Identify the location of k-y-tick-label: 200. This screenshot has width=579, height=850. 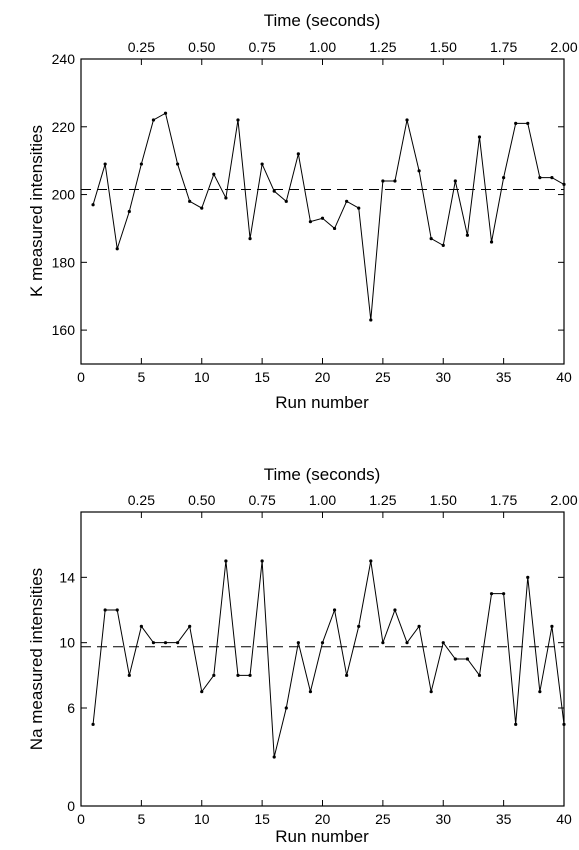
(64, 195).